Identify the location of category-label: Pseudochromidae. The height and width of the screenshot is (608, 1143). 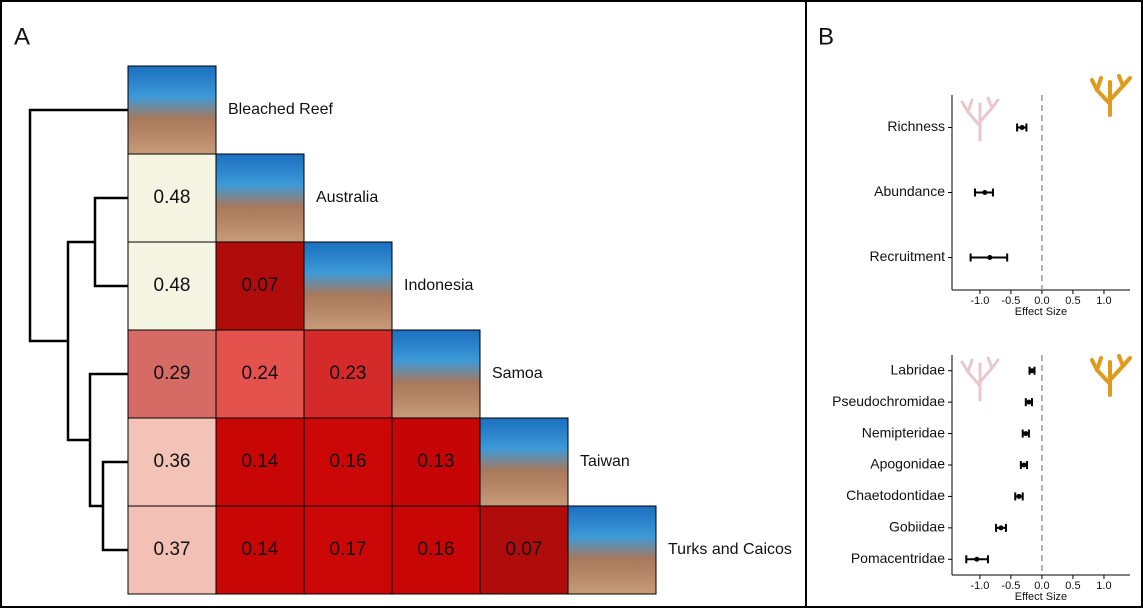
(888, 401).